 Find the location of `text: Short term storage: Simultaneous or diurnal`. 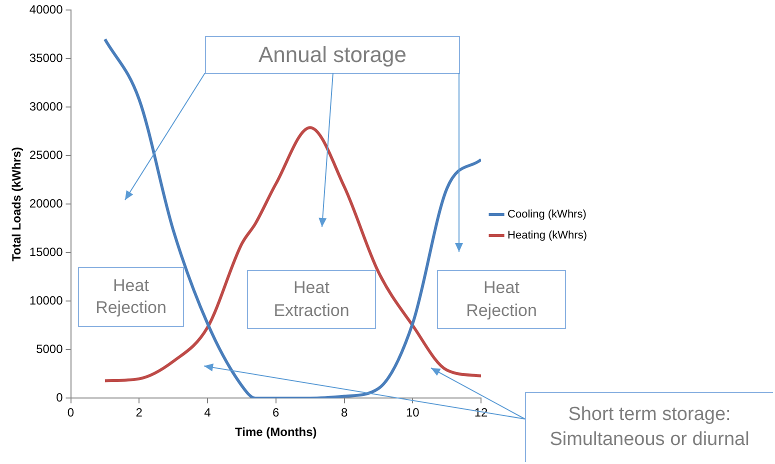

text: Short term storage: Simultaneous or diurnal is located at coordinates (649, 427).